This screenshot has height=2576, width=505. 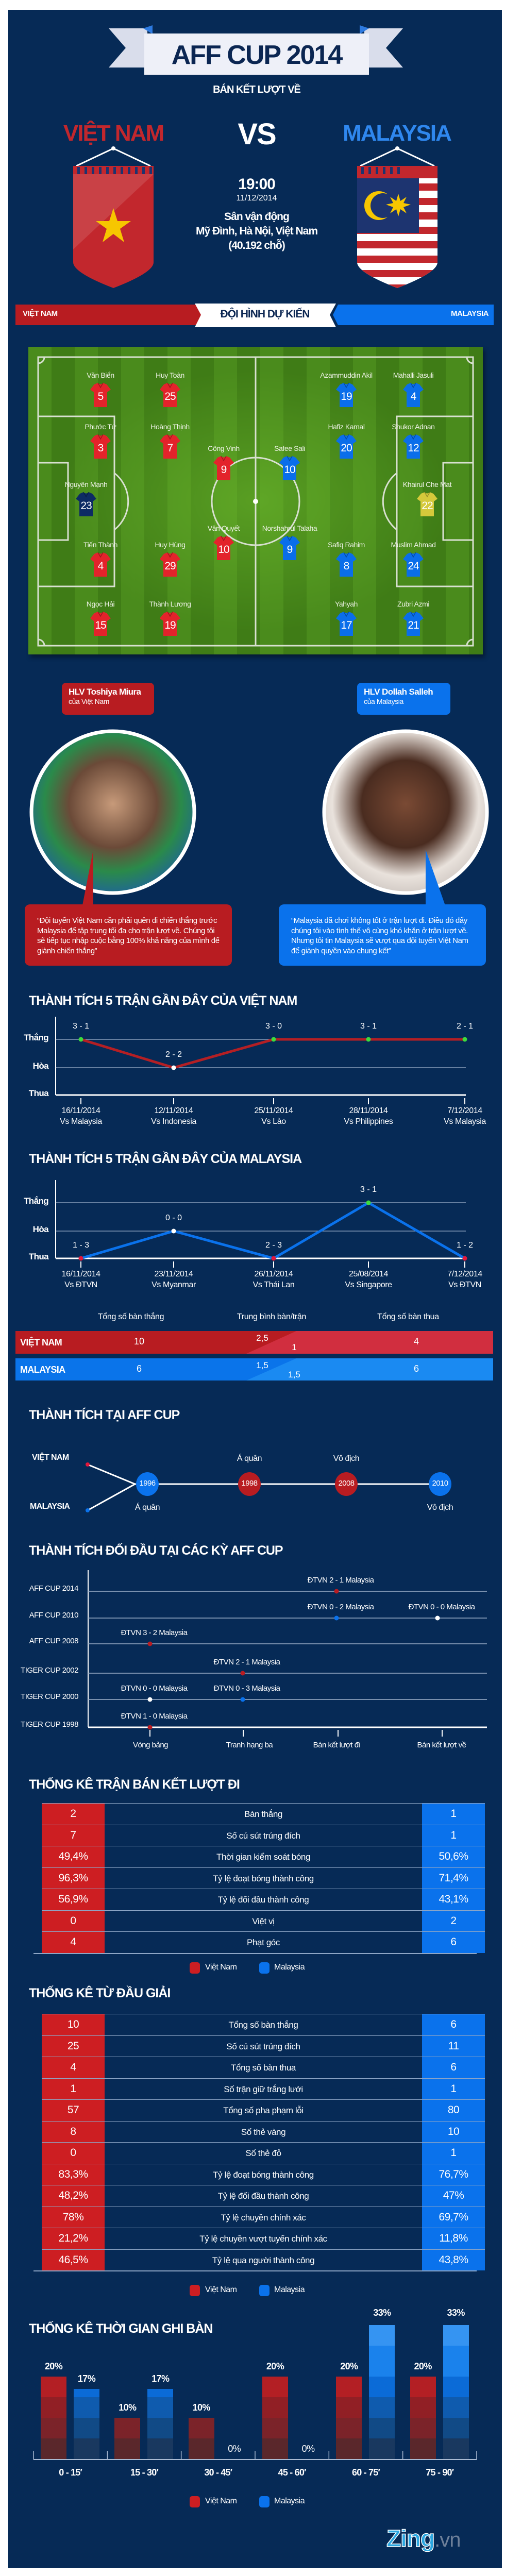 I want to click on shirt-number: 20, so click(x=346, y=448).